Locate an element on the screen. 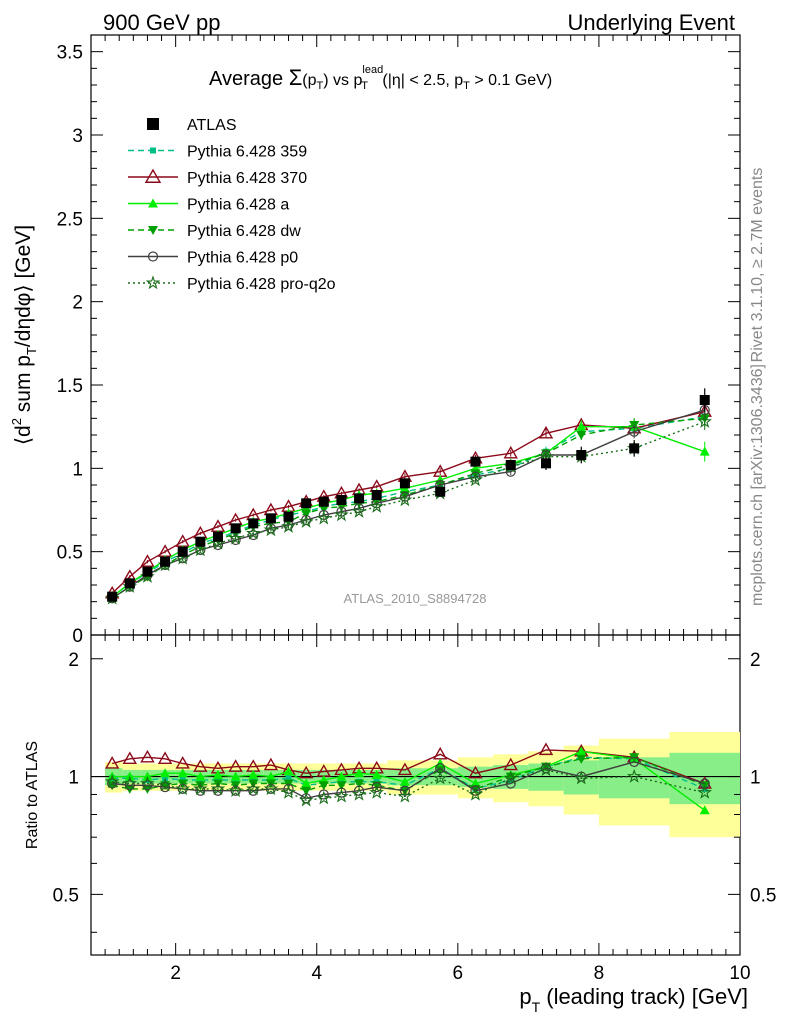 This screenshot has height=1024, width=786. header-right: Underlying Event is located at coordinates (651, 22).